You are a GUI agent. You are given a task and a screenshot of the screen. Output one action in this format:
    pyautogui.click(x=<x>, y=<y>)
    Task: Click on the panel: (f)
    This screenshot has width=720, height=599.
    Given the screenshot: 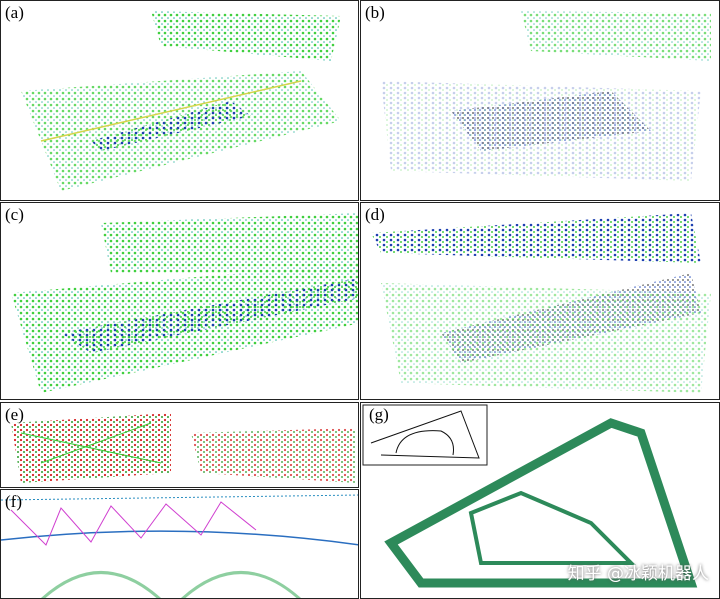 What is the action you would take?
    pyautogui.click(x=179, y=544)
    